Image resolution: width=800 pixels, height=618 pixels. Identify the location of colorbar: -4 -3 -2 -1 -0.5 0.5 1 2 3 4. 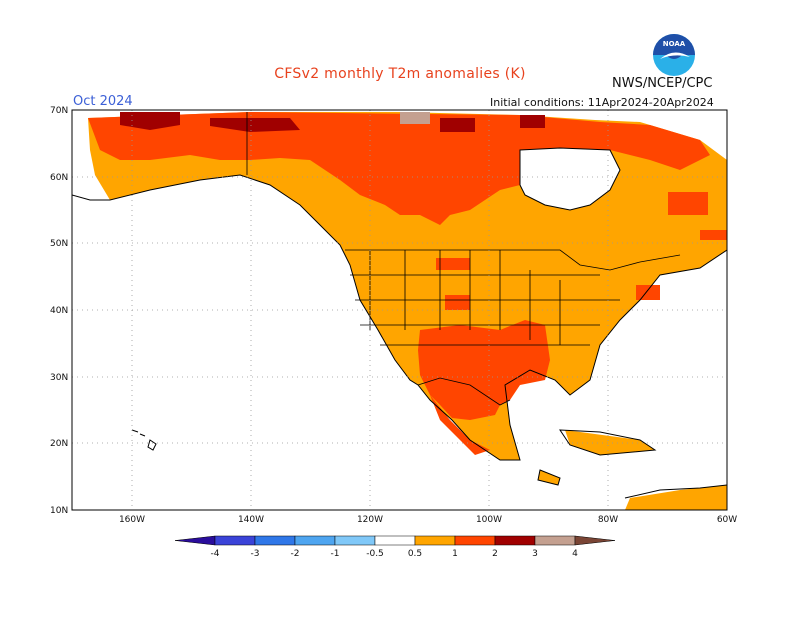
(395, 547).